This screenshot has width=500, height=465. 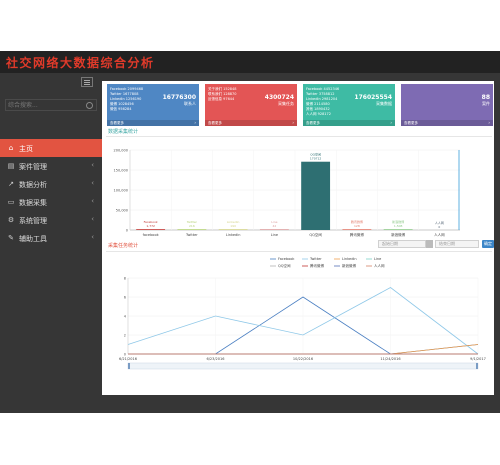 I want to click on card-line: LinkedIn 2981204, so click(x=322, y=99).